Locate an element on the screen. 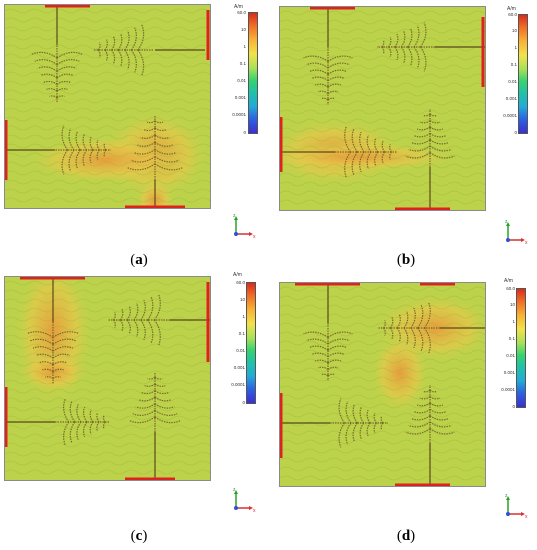 This screenshot has width=537, height=550. axis-x-label: x is located at coordinates (254, 236).